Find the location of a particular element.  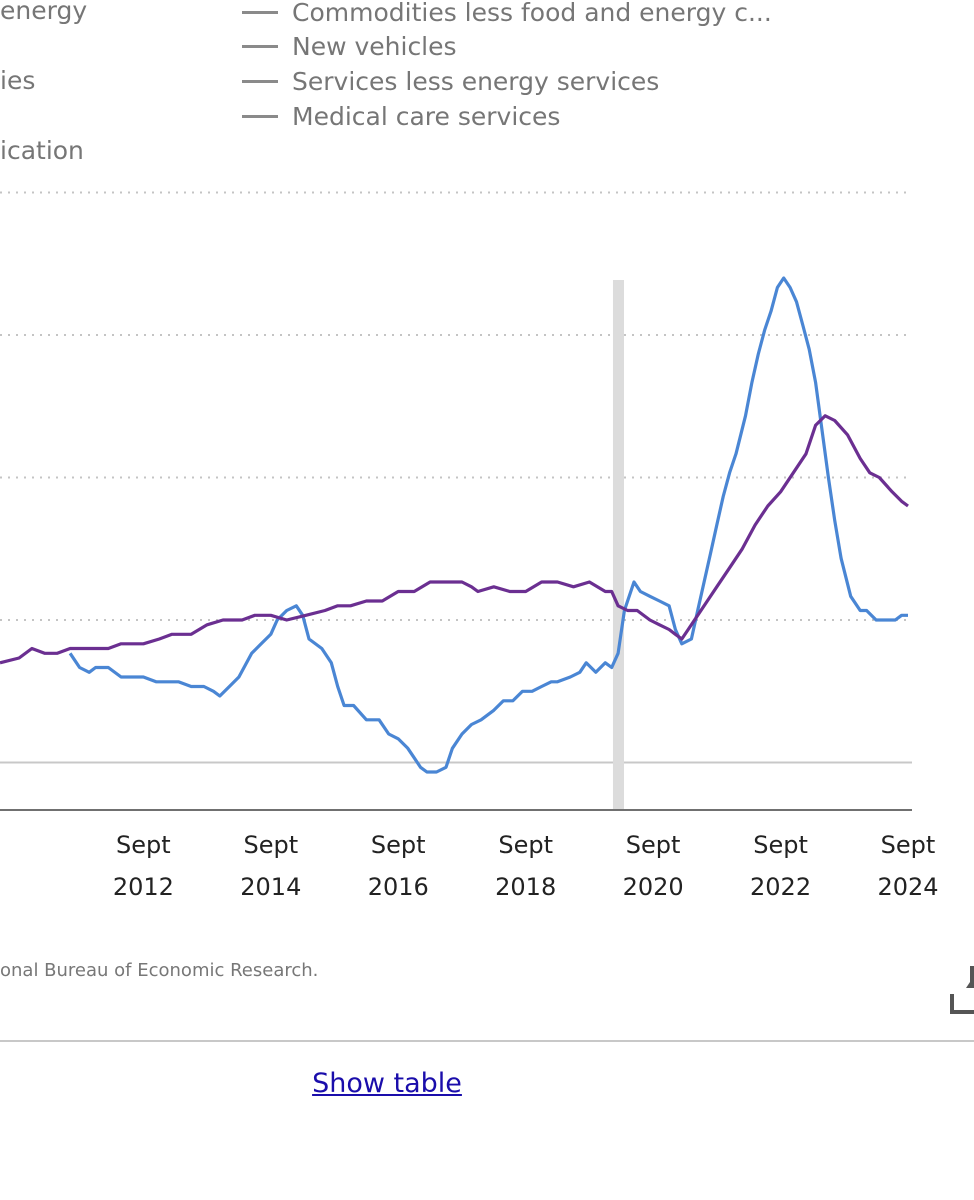

legend-label-new-vehicles: New vehicles is located at coordinates (374, 46).